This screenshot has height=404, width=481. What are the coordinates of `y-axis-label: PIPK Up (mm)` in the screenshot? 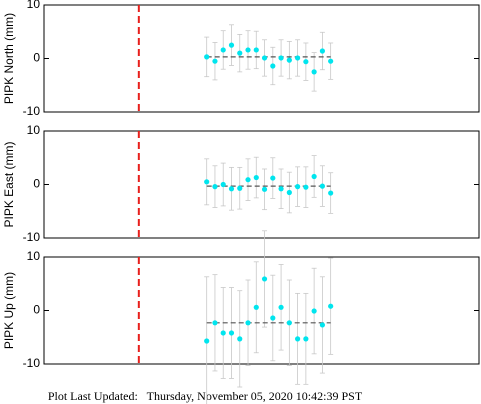 It's located at (9, 310).